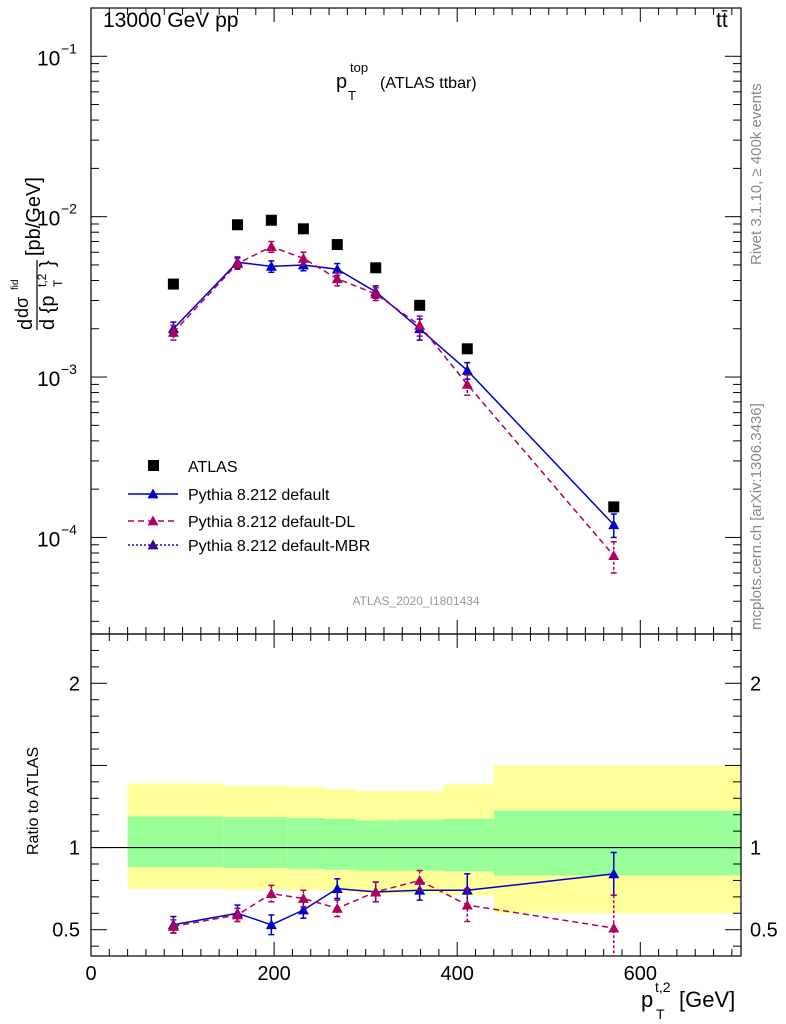 The width and height of the screenshot is (786, 1024). I want to click on y-axis-title: d dσ fid d {p T t,2 } [pb/GeV], so click(37, 253).